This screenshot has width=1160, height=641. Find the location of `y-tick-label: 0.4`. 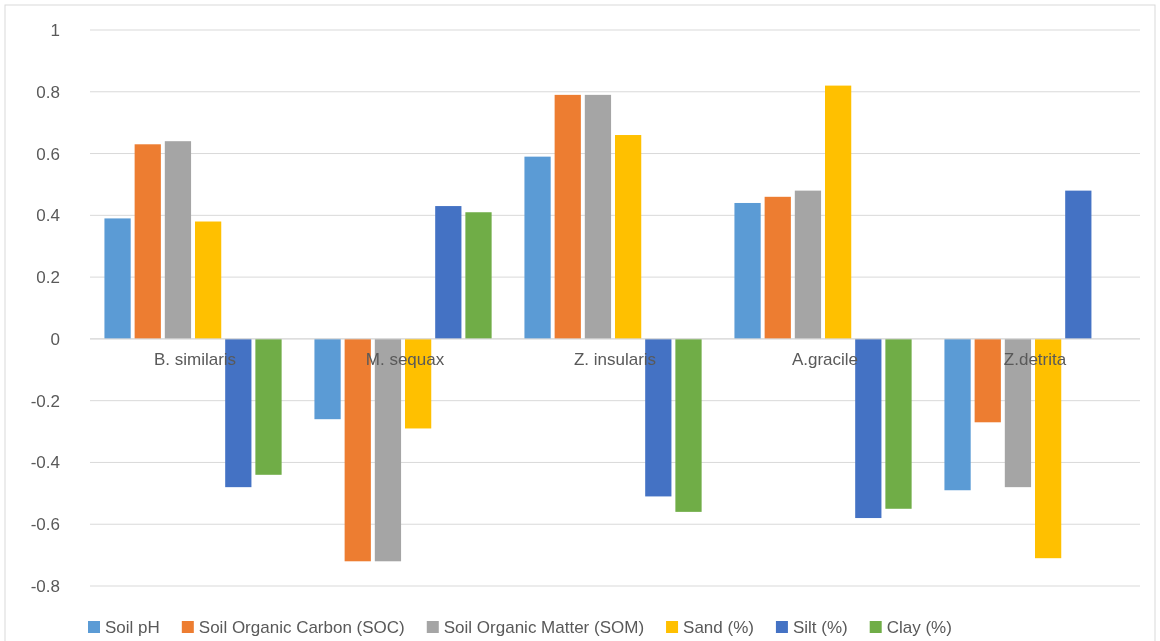

y-tick-label: 0.4 is located at coordinates (48, 216).